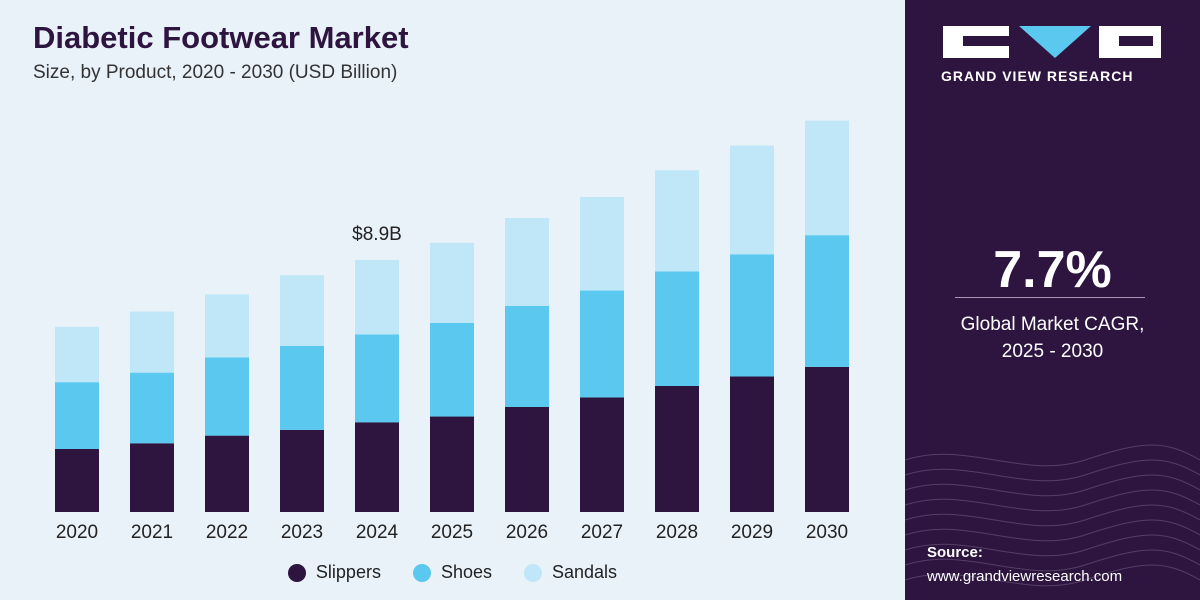 The height and width of the screenshot is (600, 1200). I want to click on bar-segment-shoes-2025, so click(452, 370).